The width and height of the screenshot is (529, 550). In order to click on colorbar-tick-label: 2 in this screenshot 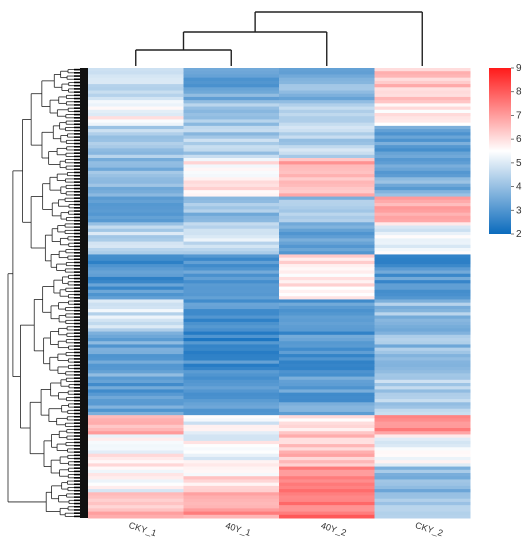, I will do `click(519, 234)`.